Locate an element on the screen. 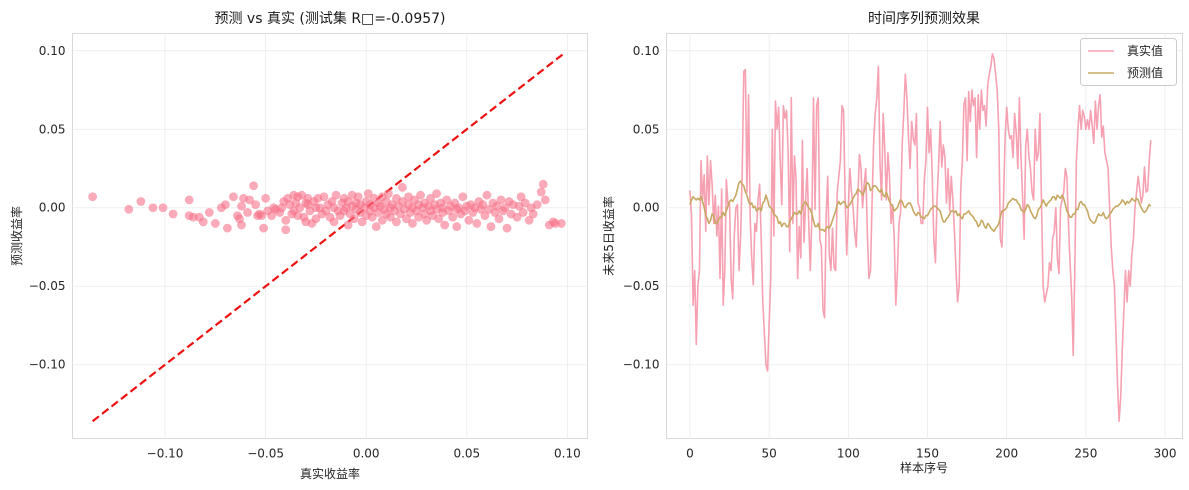 Image resolution: width=1189 pixels, height=490 pixels. legend: 真实值 预测值 is located at coordinates (1128, 62).